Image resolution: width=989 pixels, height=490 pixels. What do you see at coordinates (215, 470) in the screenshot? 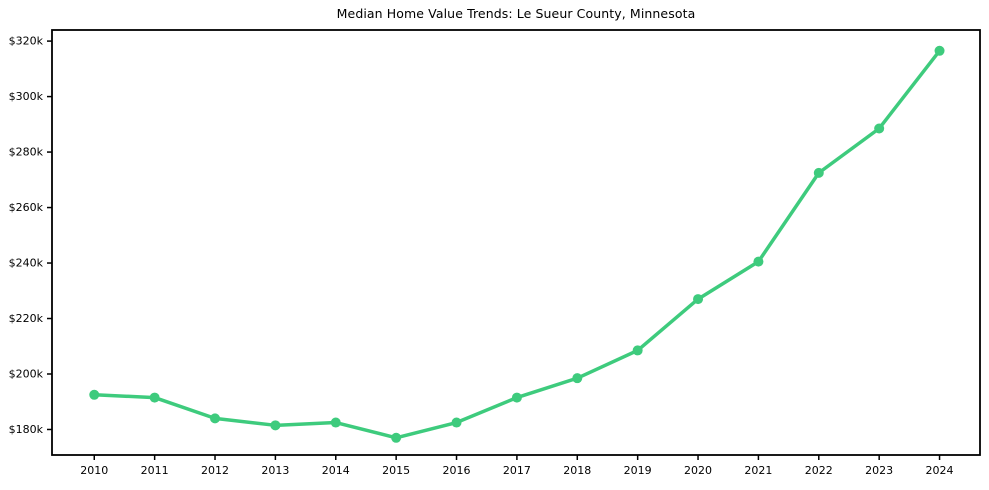
I see `x-tick-label: 2012` at bounding box center [215, 470].